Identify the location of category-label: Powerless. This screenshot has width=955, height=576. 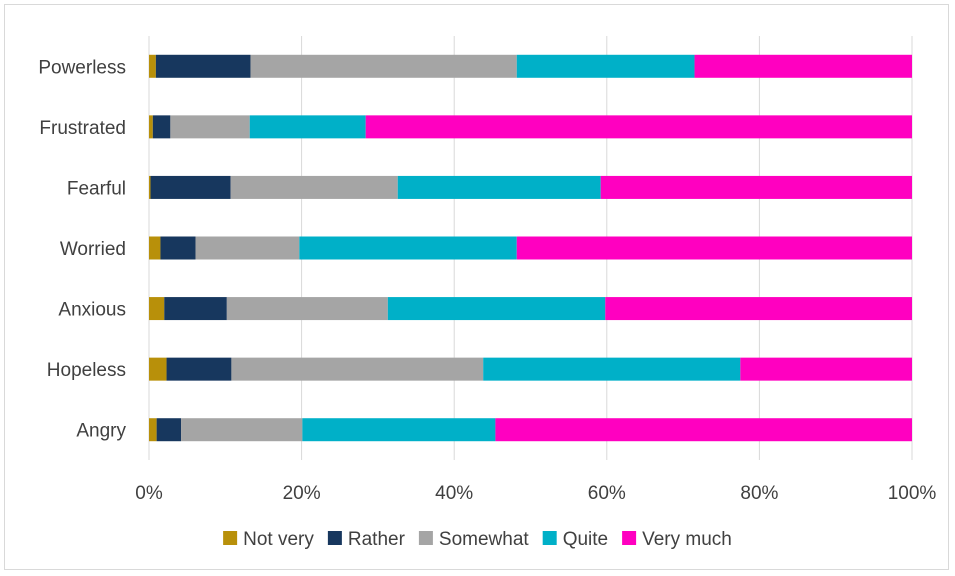
(82, 67).